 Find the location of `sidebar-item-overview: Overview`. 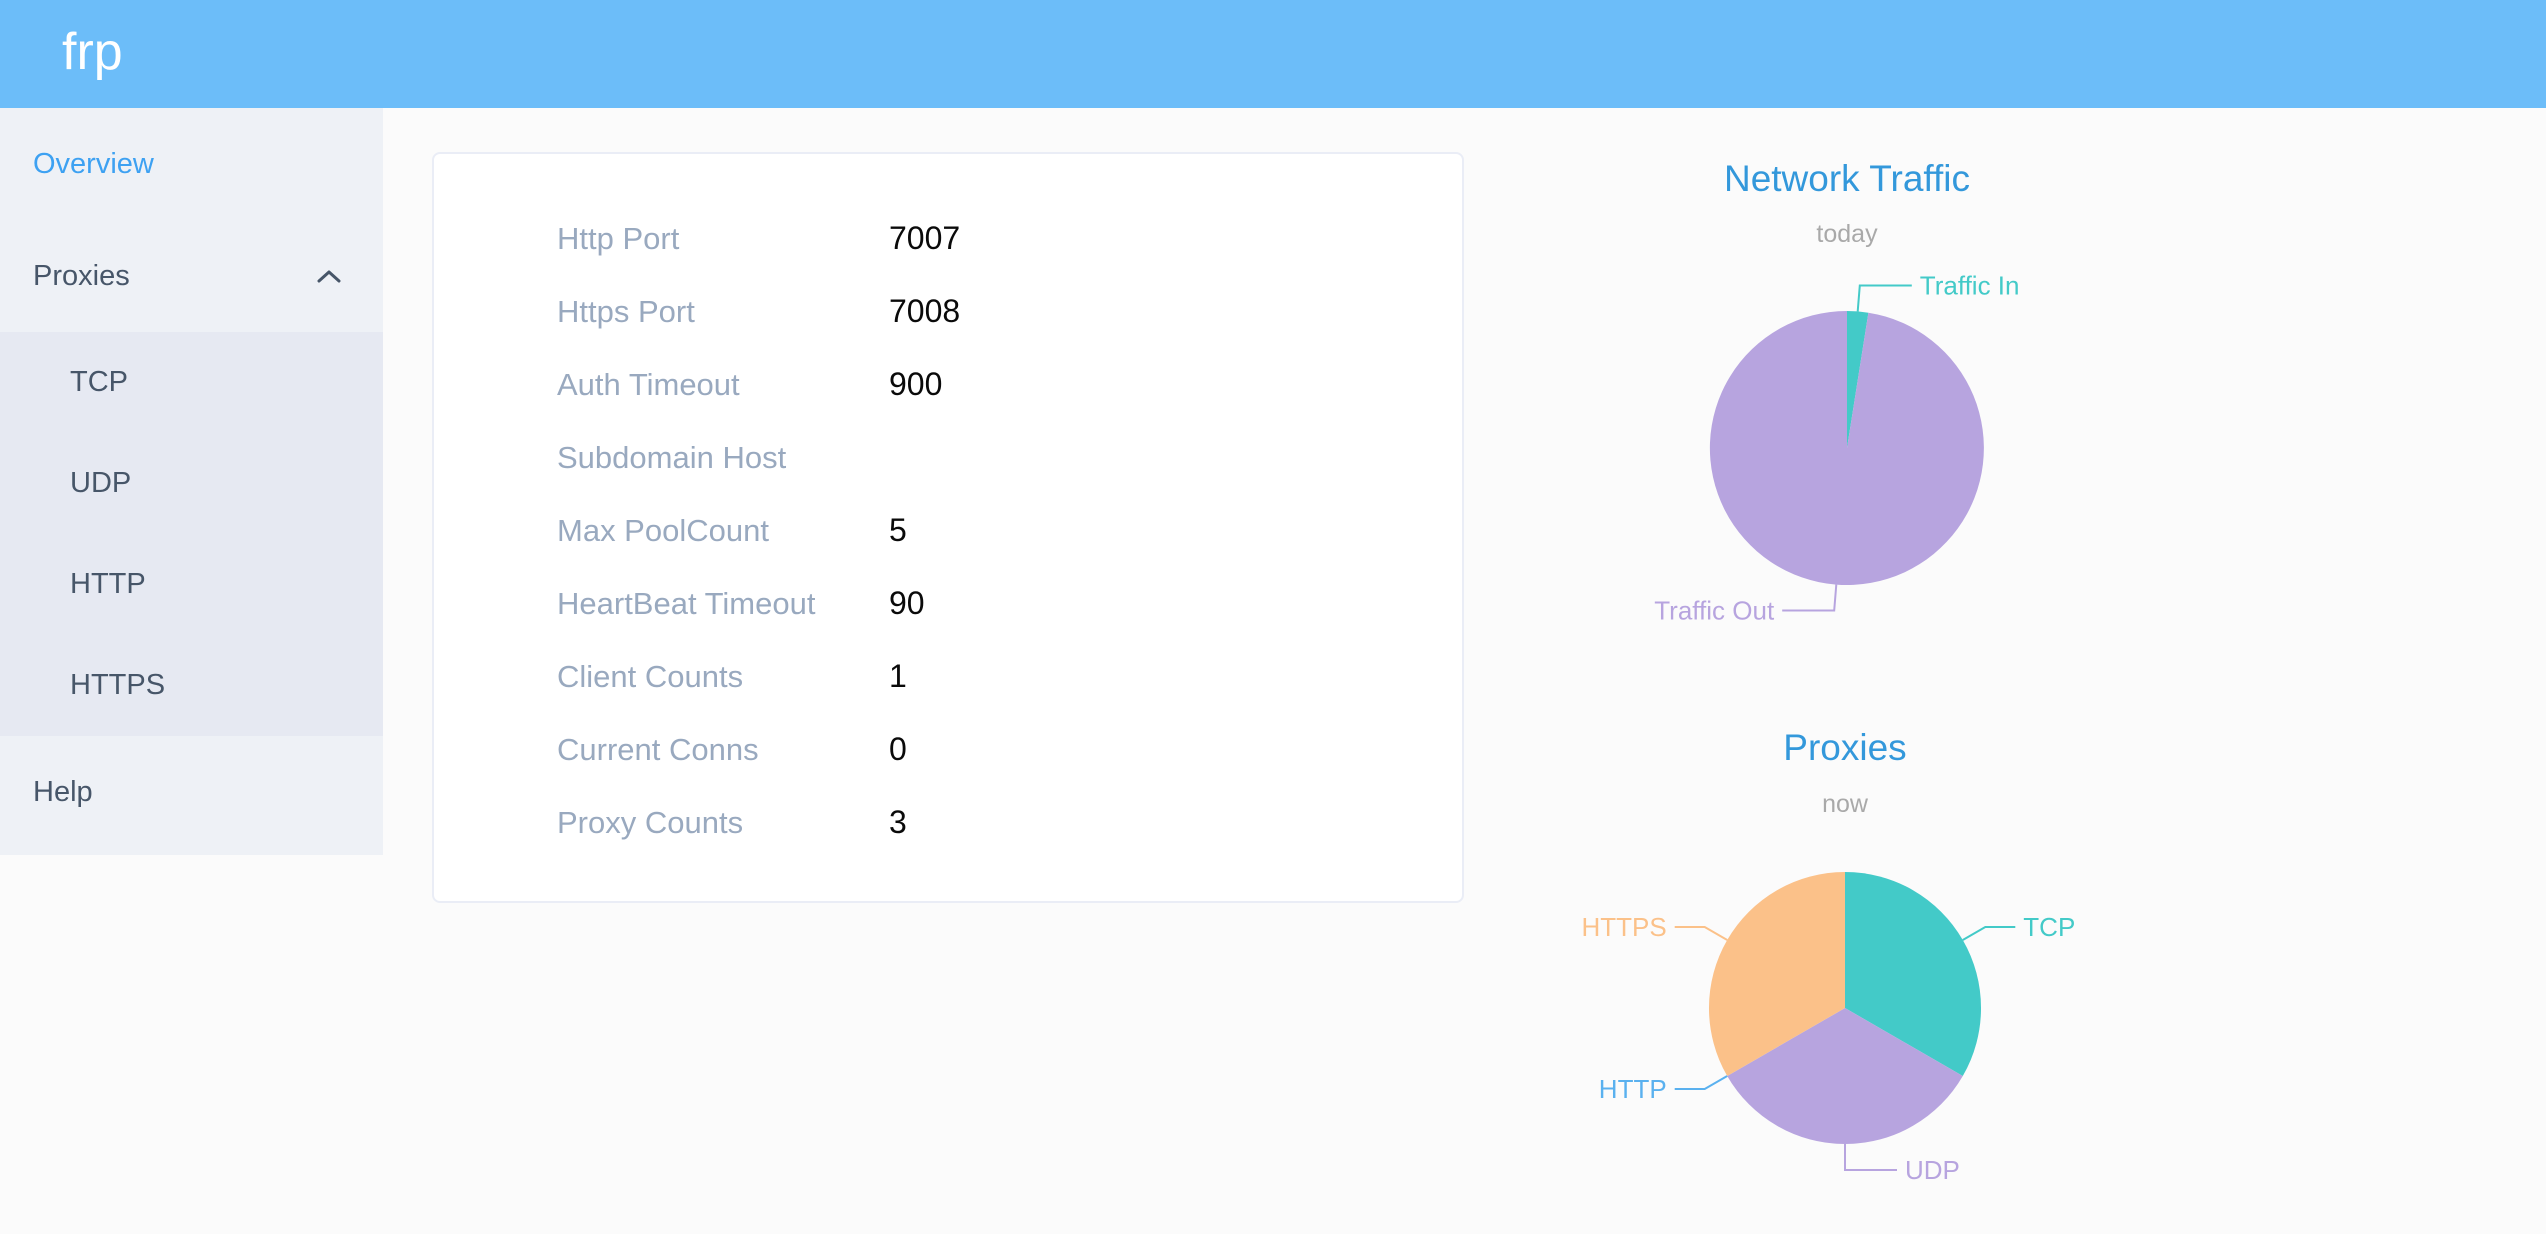

sidebar-item-overview: Overview is located at coordinates (191, 164).